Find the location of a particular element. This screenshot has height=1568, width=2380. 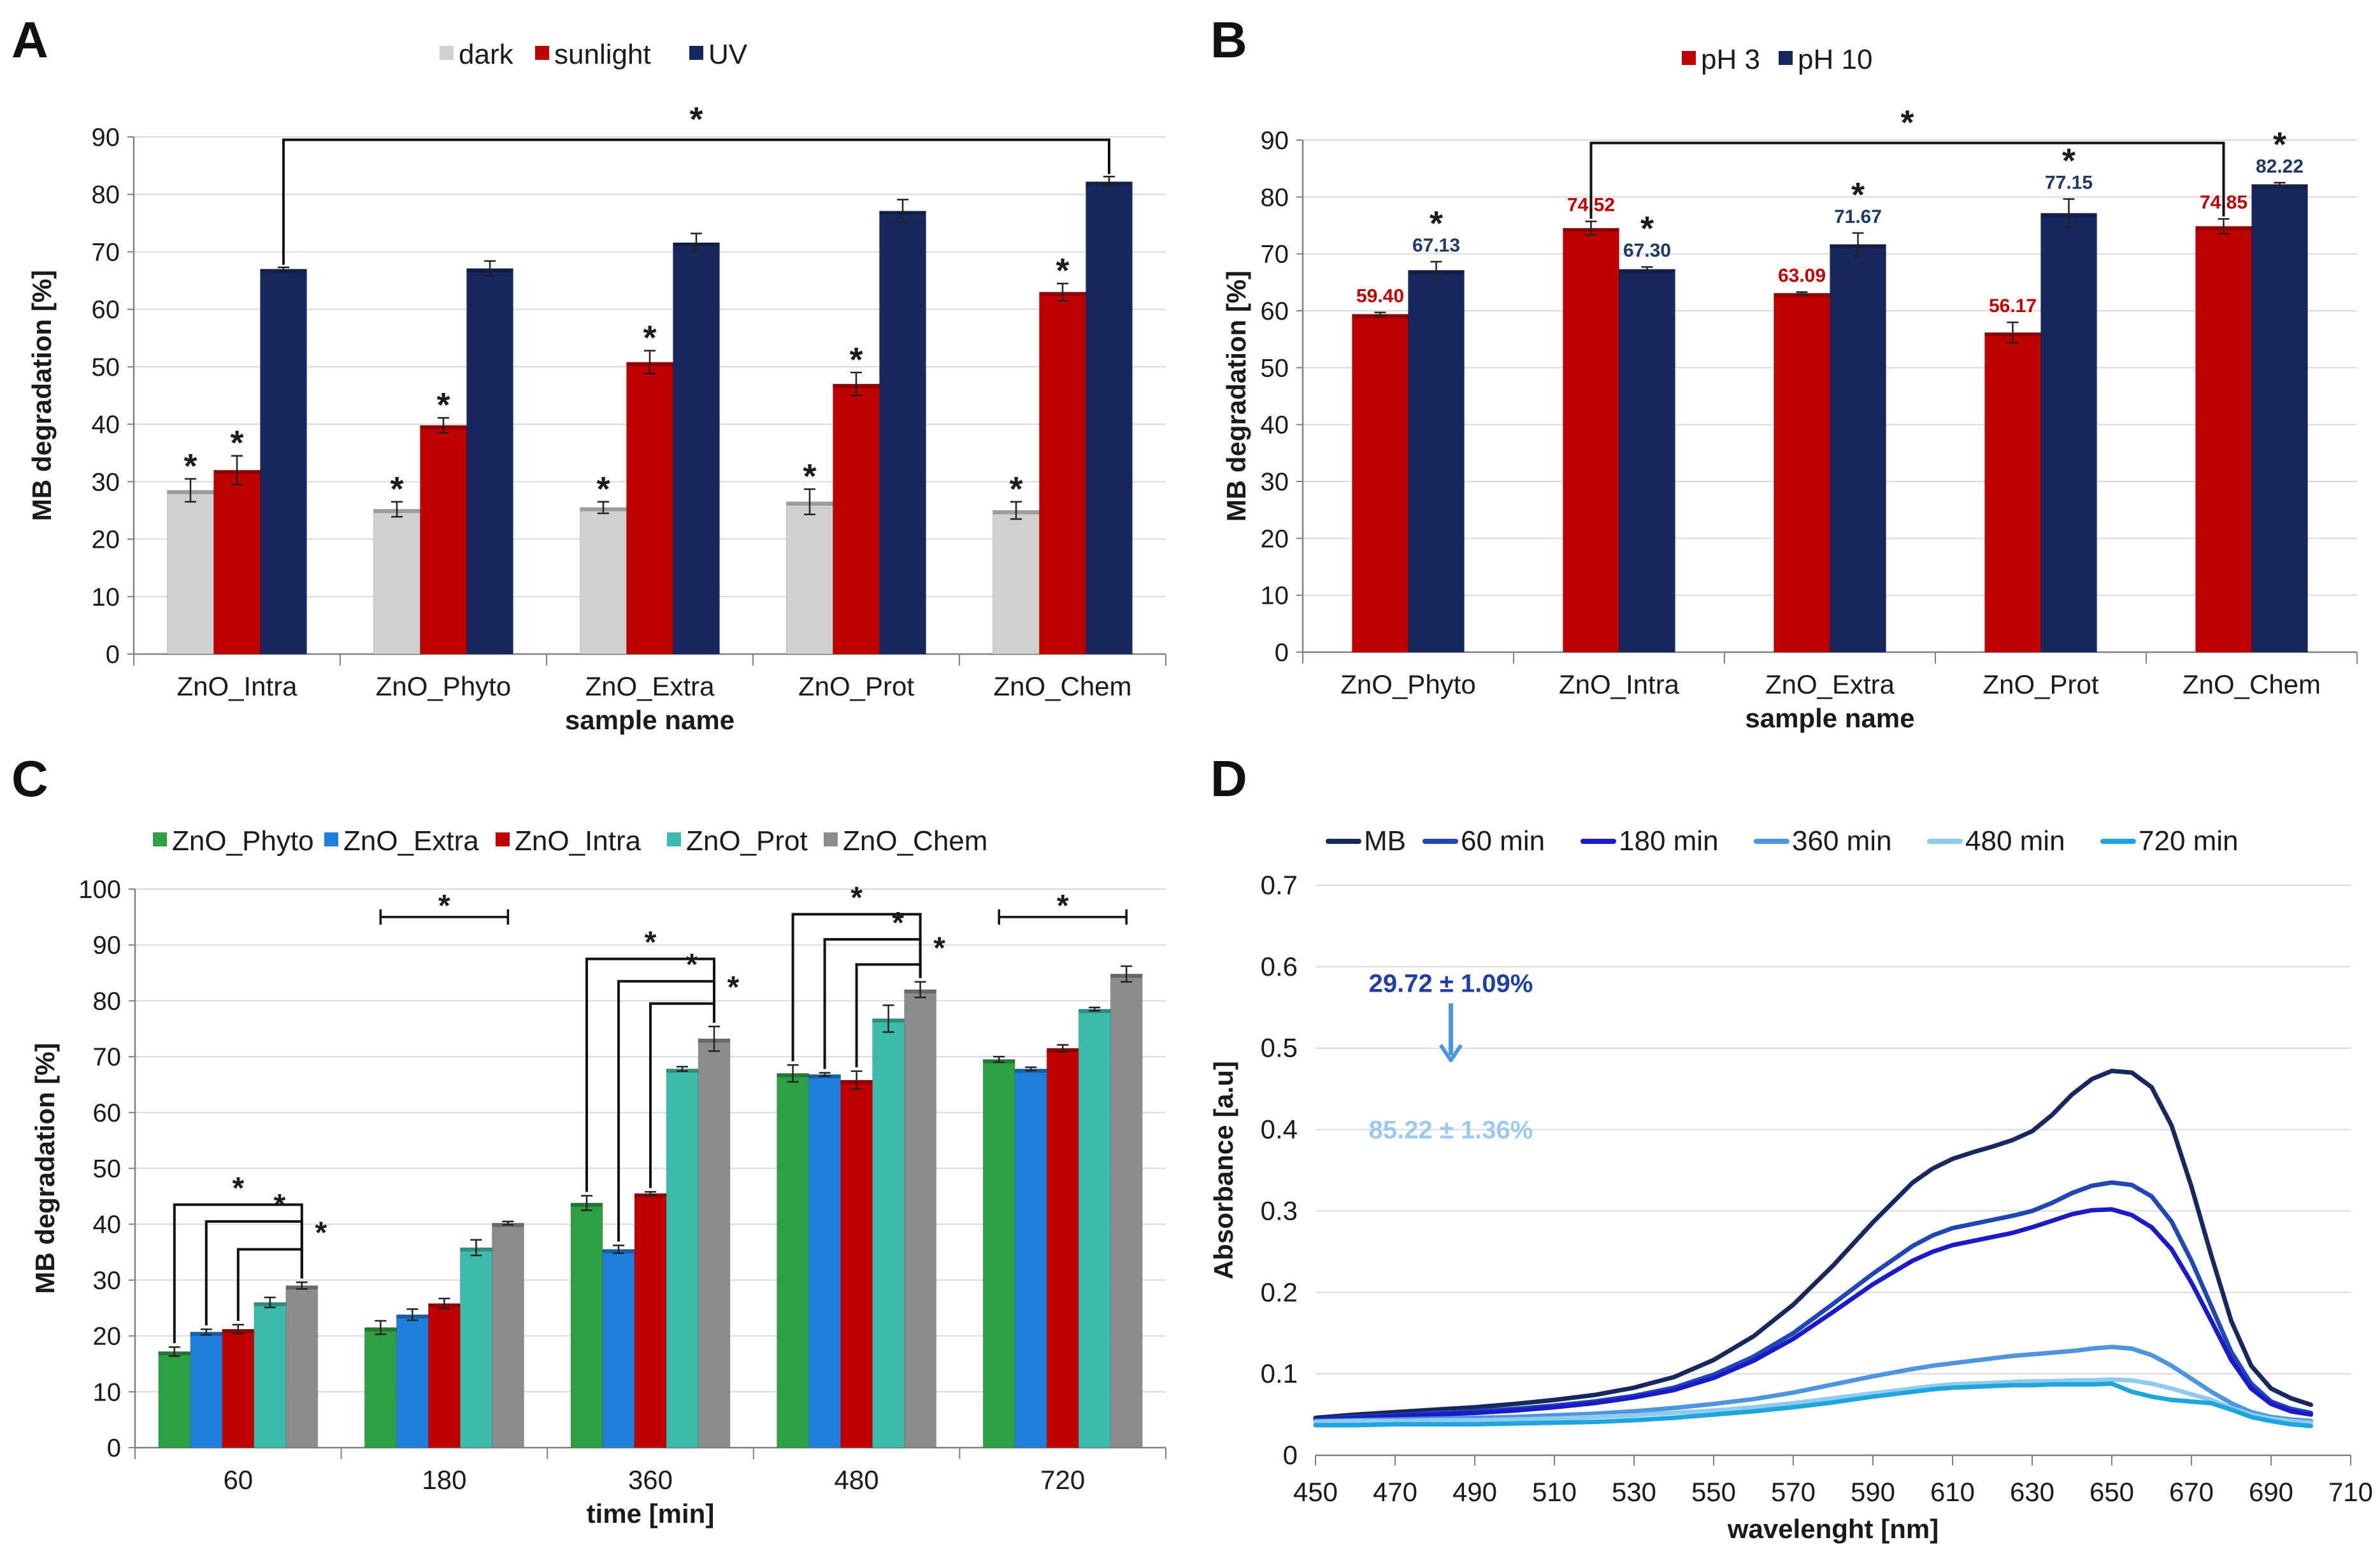

data-label: 67.30 is located at coordinates (1647, 250).